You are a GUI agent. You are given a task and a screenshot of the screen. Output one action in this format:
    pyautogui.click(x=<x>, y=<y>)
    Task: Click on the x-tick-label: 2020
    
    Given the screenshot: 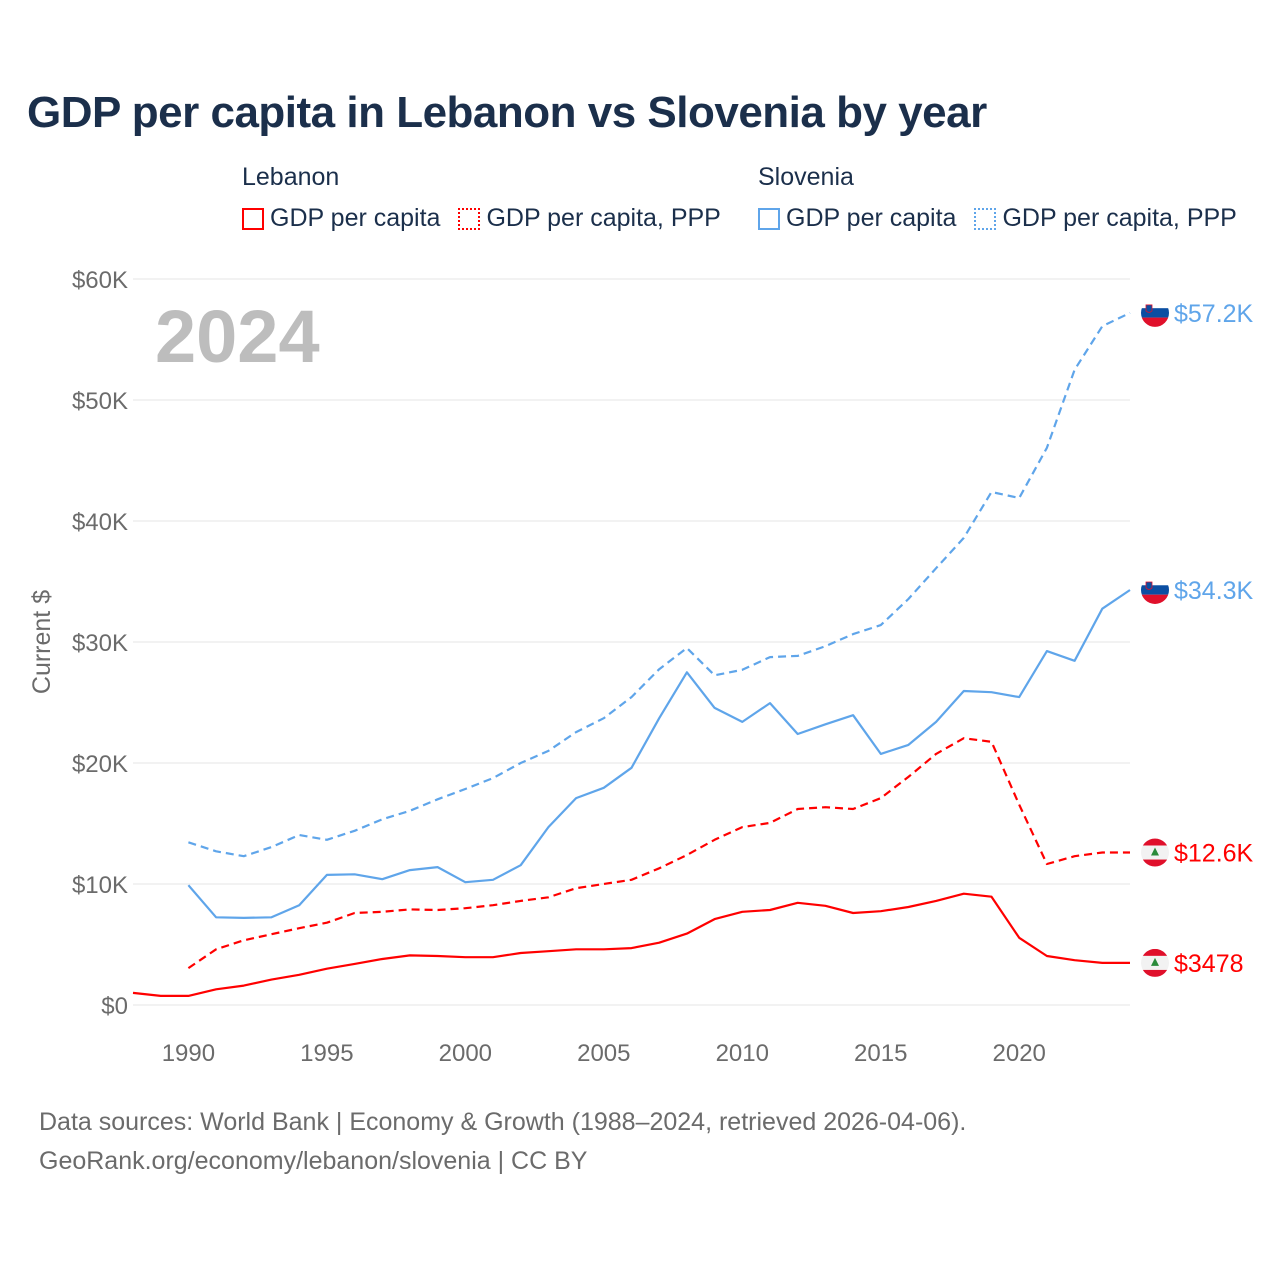 What is the action you would take?
    pyautogui.click(x=1019, y=1053)
    